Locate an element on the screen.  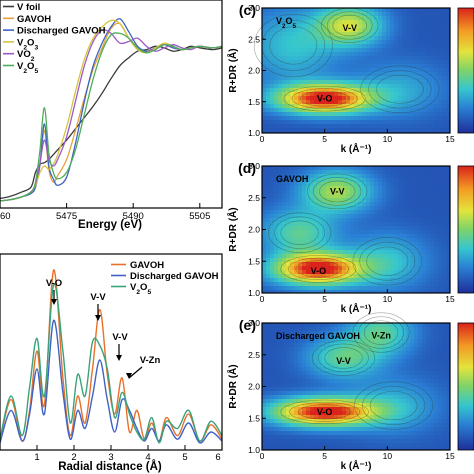
exafs-x-tick-label: 6 is located at coordinates (217, 457).